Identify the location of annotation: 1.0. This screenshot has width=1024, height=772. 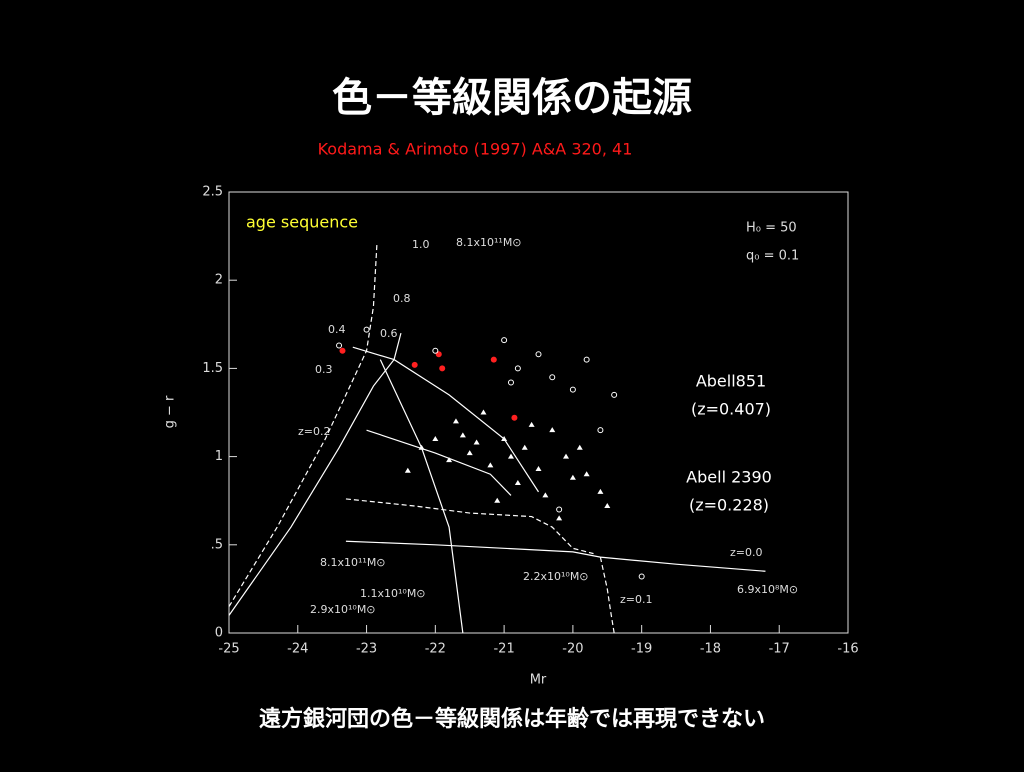
(421, 244).